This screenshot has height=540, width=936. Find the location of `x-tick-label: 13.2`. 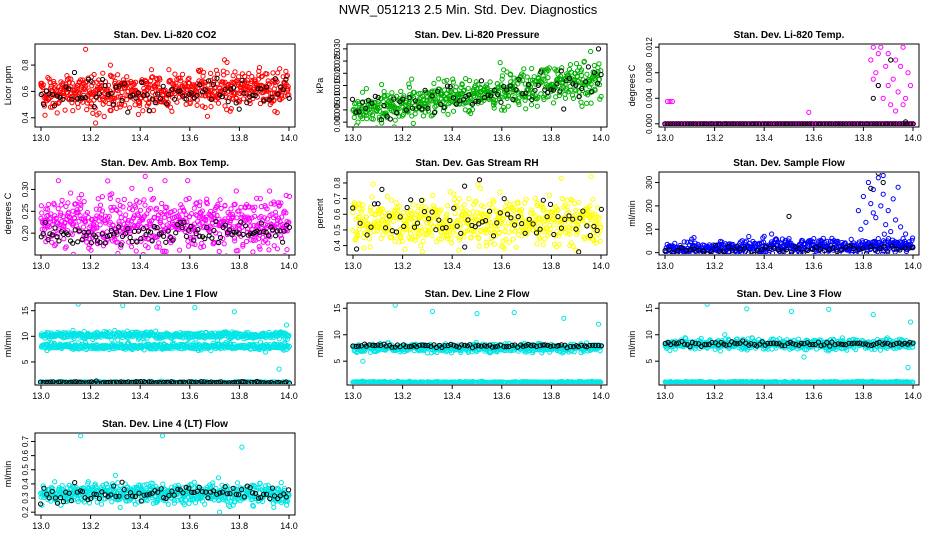

x-tick-label: 13.2 is located at coordinates (403, 138).